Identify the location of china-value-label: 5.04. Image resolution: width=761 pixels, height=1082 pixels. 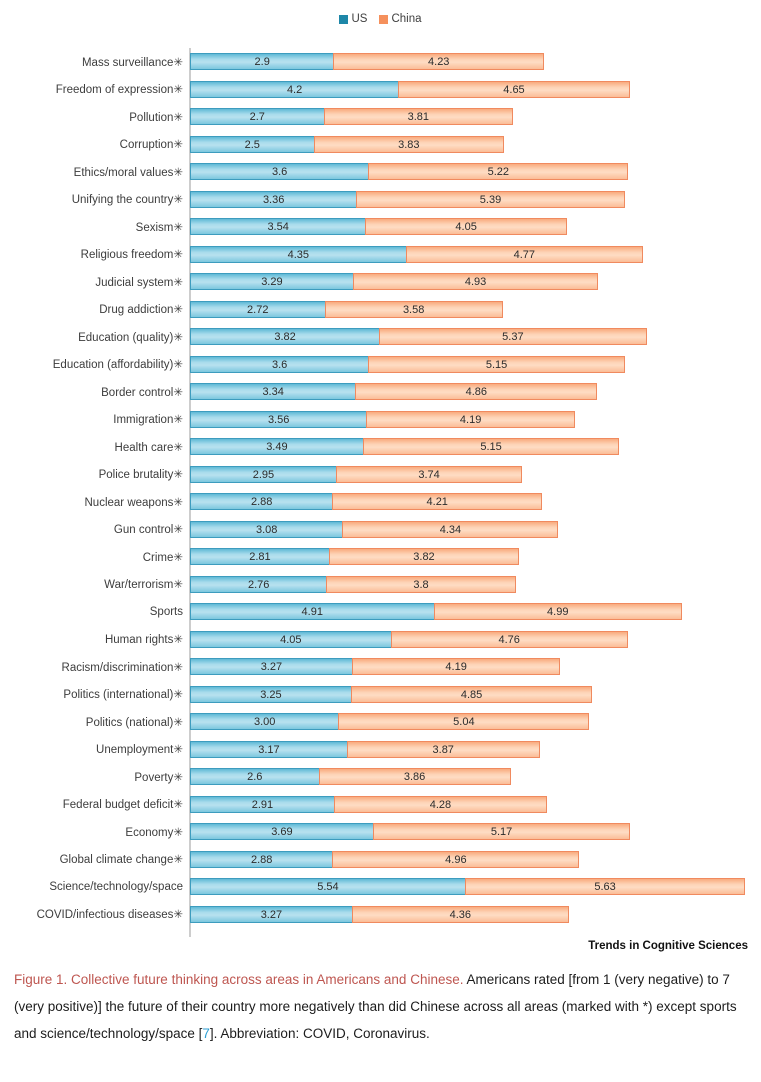
(464, 722).